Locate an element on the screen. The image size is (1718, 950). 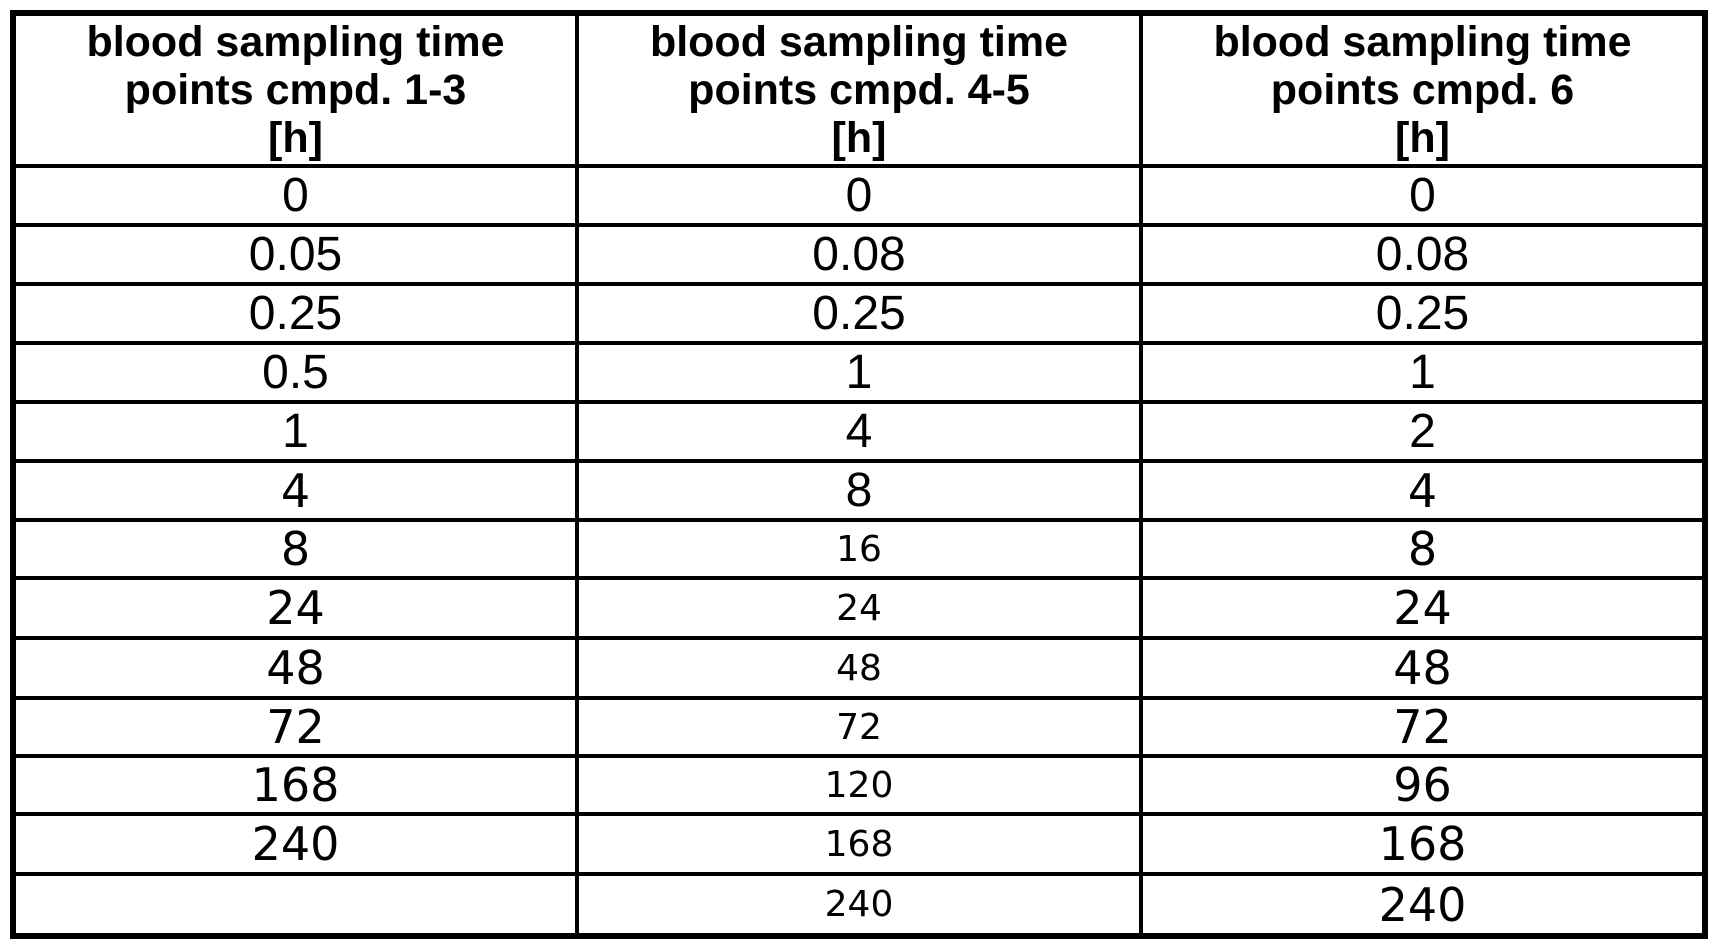
header-cmpd-4-5: blood sampling time points cmpd. 4-5 [h] is located at coordinates (859, 89).